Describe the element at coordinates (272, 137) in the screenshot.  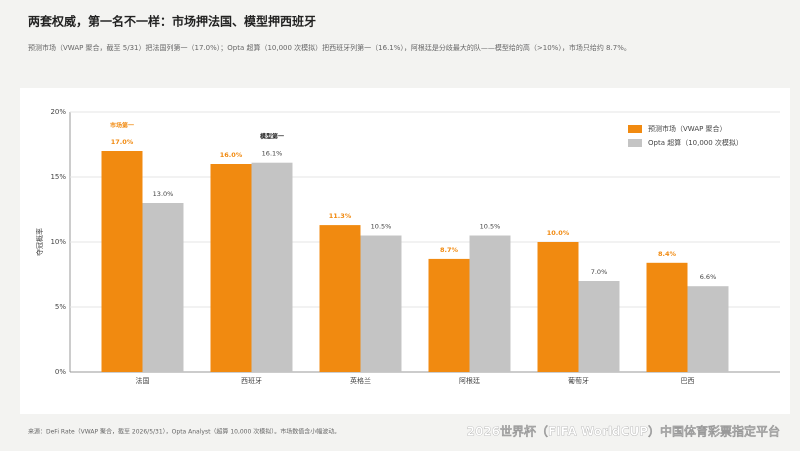
I see `annotation: 模型第一` at that location.